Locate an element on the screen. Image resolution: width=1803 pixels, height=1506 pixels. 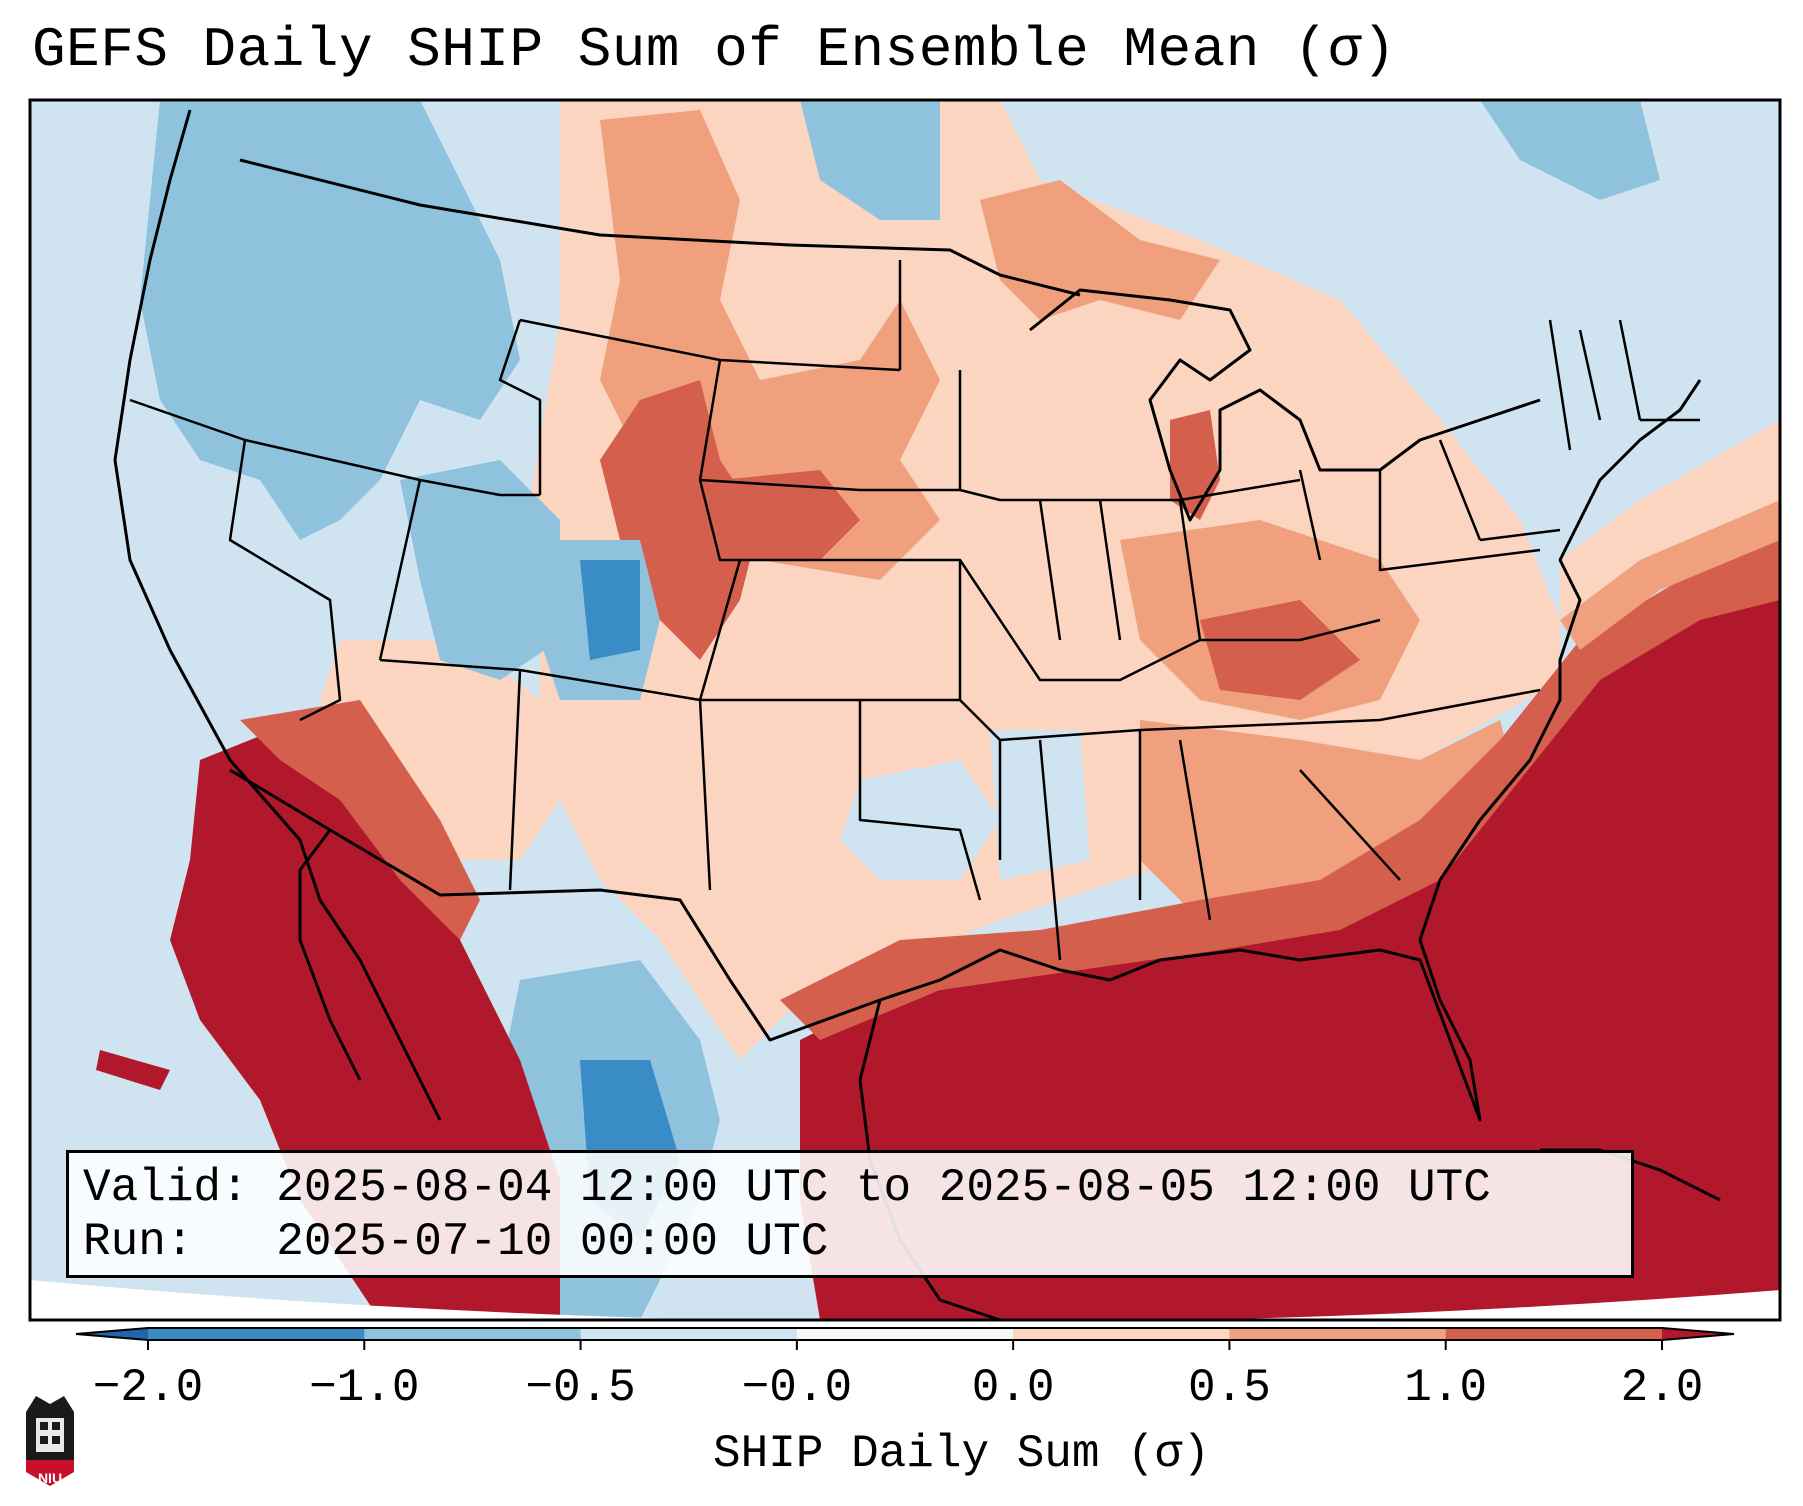
anomaly-cool-great-basin is located at coordinates (480, 570).